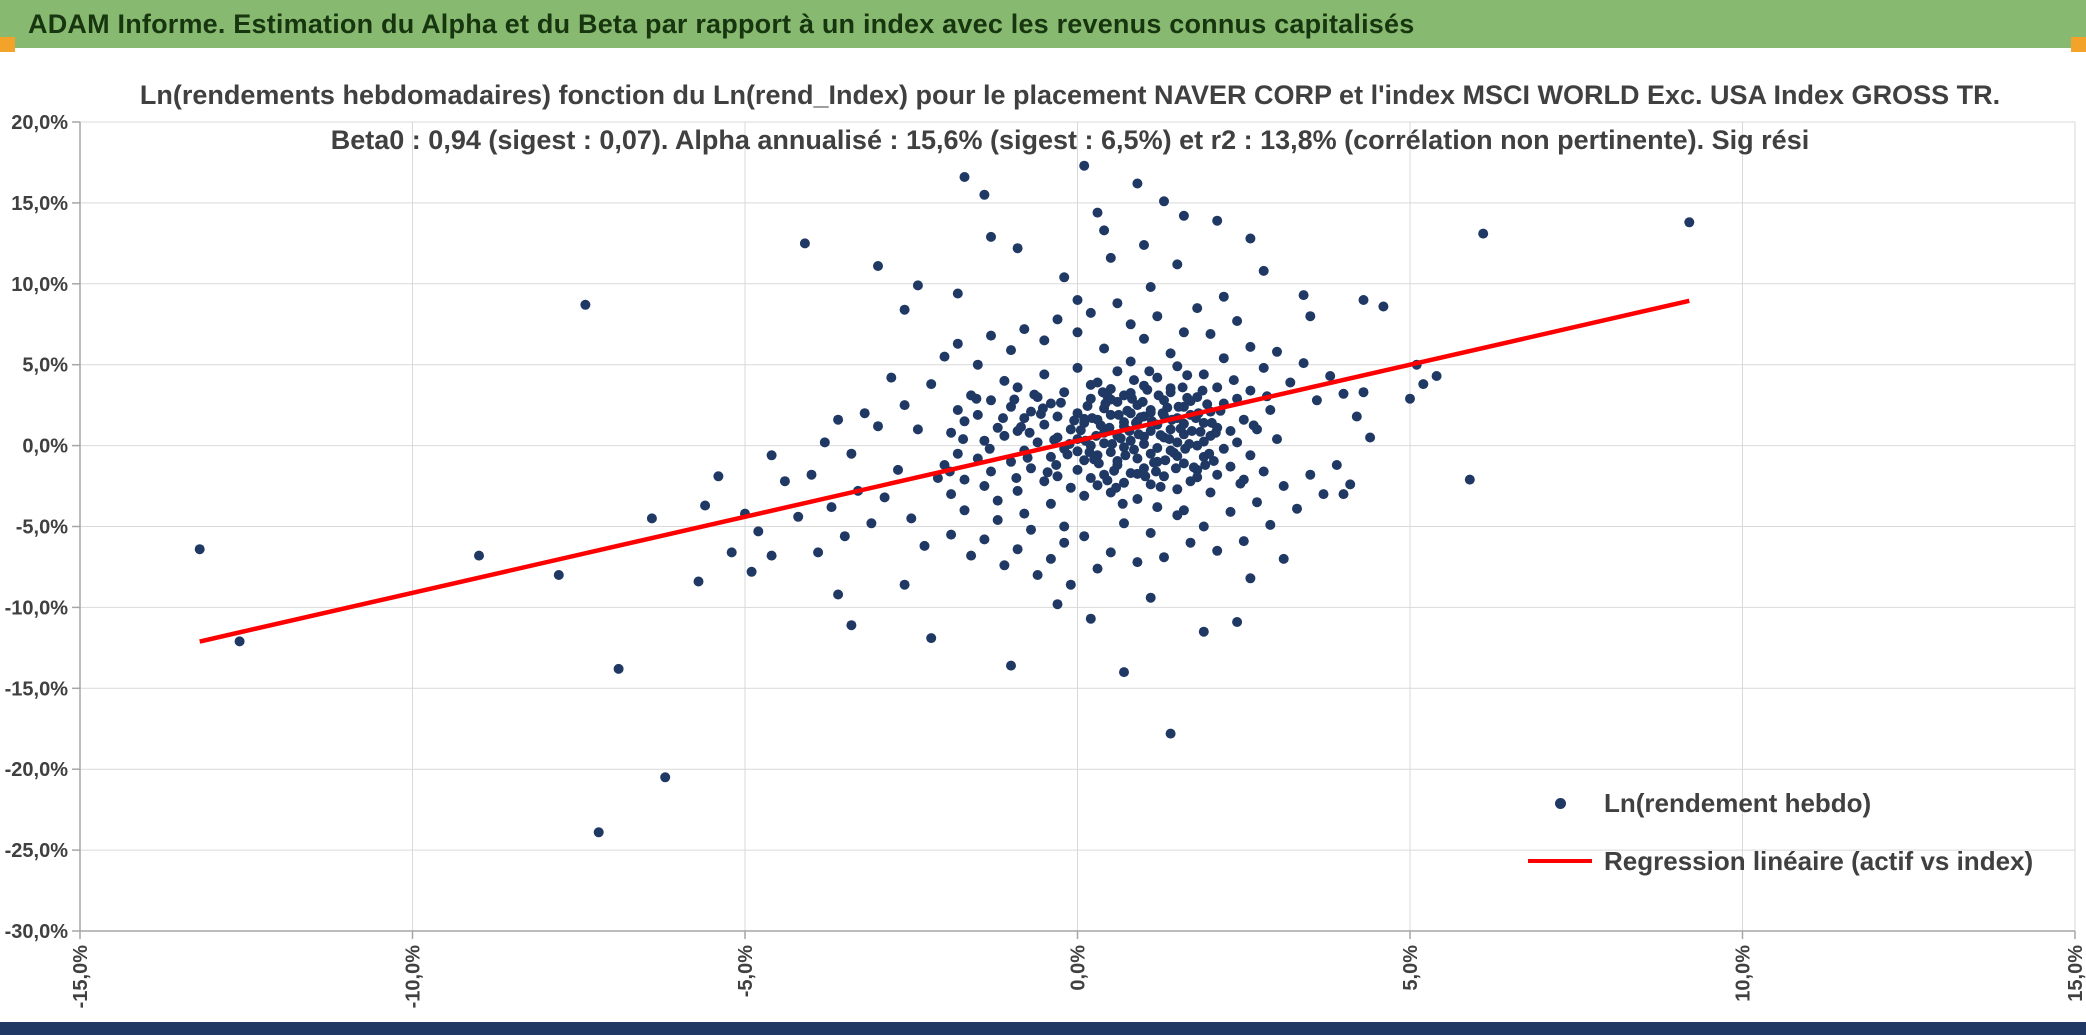 Image resolution: width=2086 pixels, height=1035 pixels. What do you see at coordinates (1738, 802) in the screenshot?
I see `legend-label-scatter: Ln(rendement hebdo)` at bounding box center [1738, 802].